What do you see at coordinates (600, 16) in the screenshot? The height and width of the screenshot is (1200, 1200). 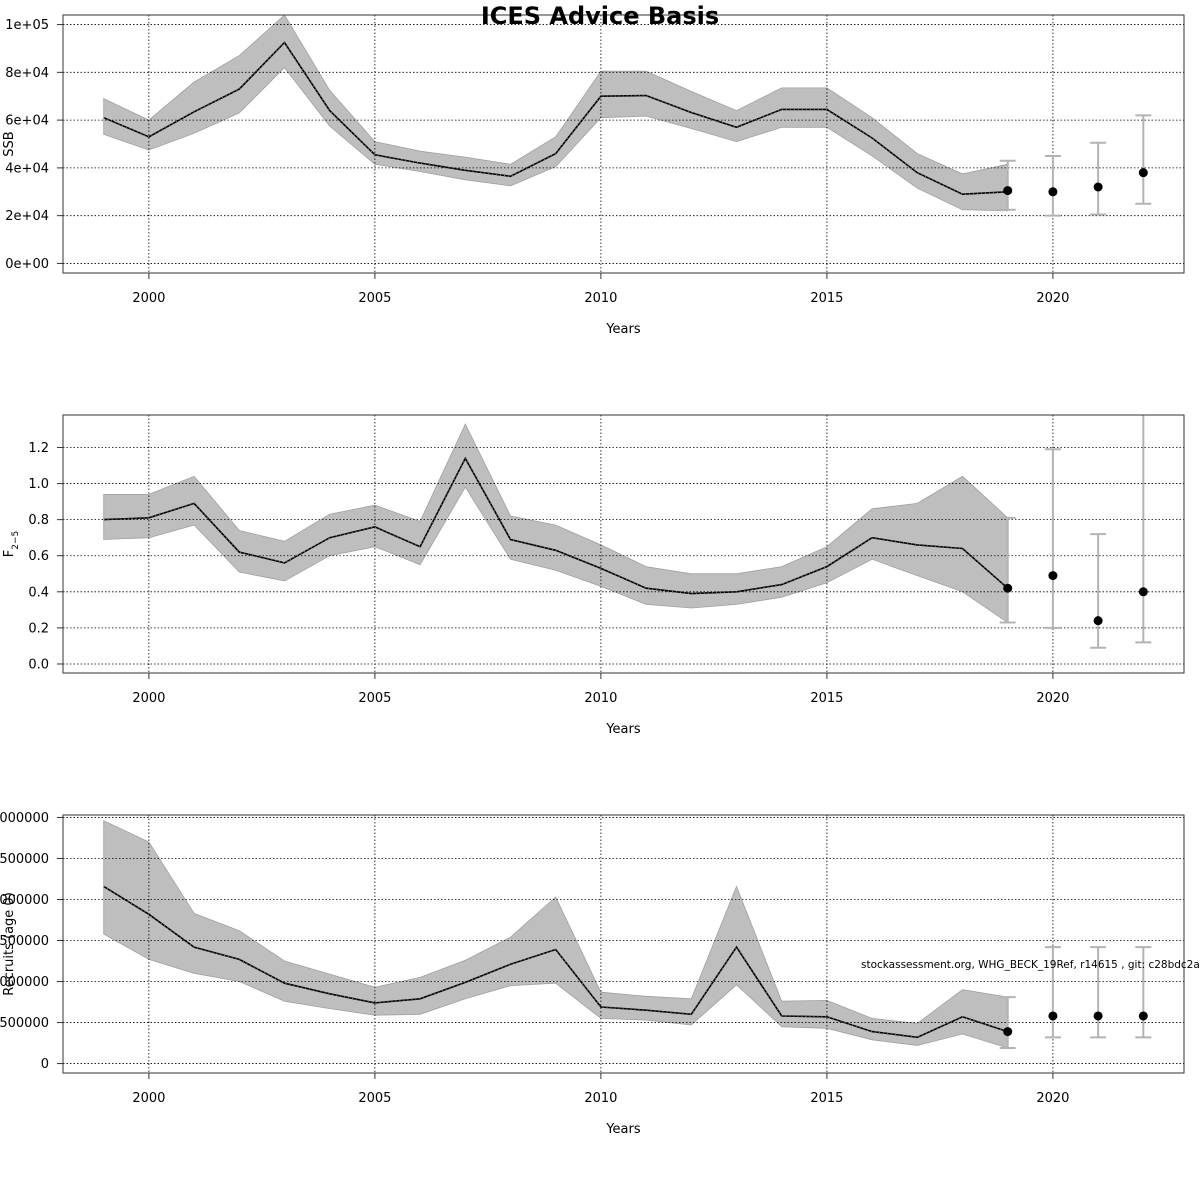 I see `figure-title: ICES Advice Basis` at bounding box center [600, 16].